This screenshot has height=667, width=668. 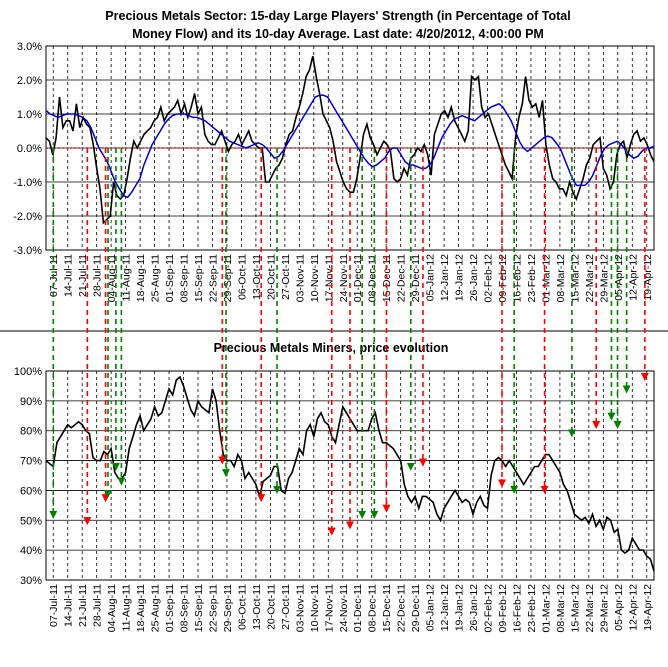 What do you see at coordinates (373, 278) in the screenshot?
I see `top-x-tick-label: 08-Dec-11` at bounding box center [373, 278].